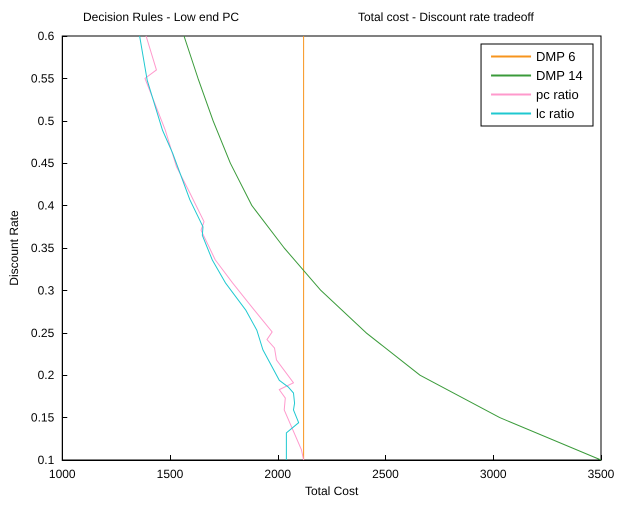 Image resolution: width=619 pixels, height=506 pixels. Describe the element at coordinates (557, 94) in the screenshot. I see `legend-label: pc ratio` at that location.